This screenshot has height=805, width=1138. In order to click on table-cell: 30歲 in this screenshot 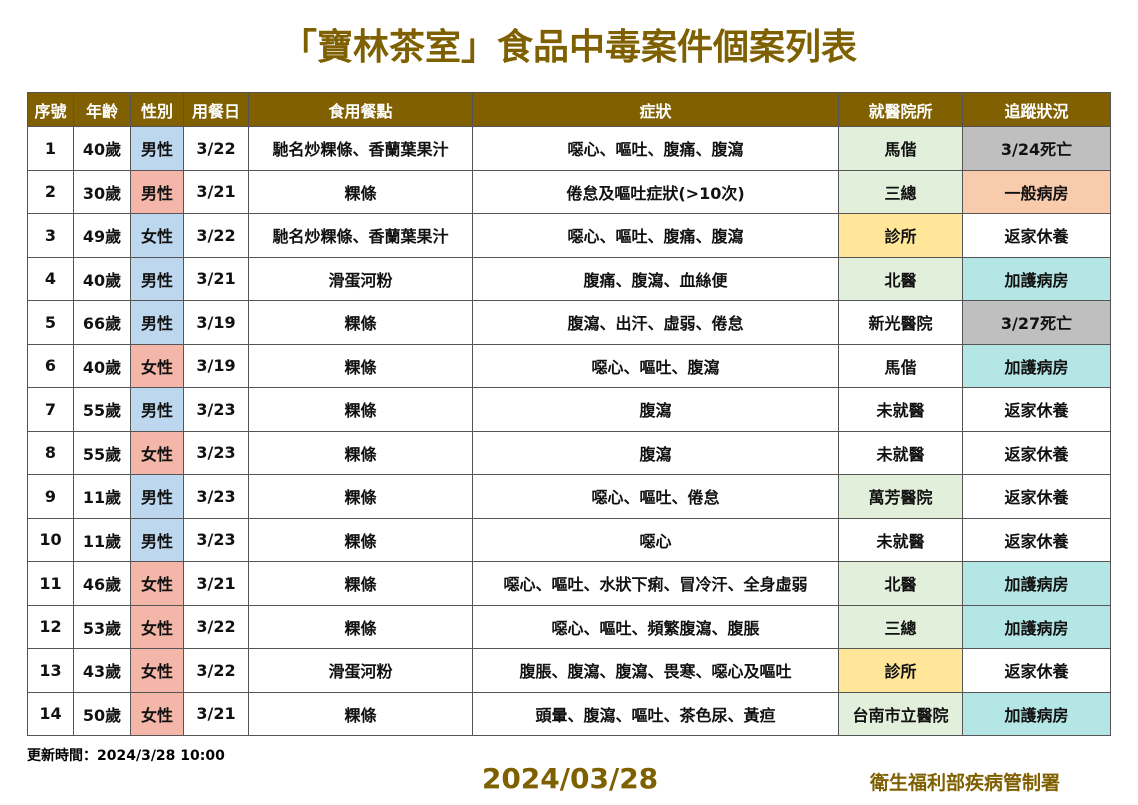, I will do `click(102, 191)`.